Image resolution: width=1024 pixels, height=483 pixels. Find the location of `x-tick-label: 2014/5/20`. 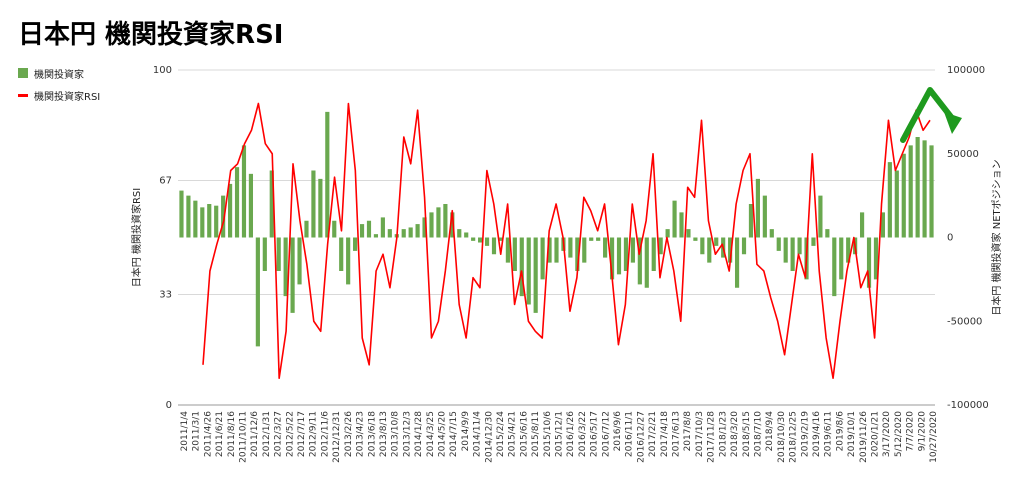

x-tick-label: 2014/5/20 is located at coordinates (442, 434).